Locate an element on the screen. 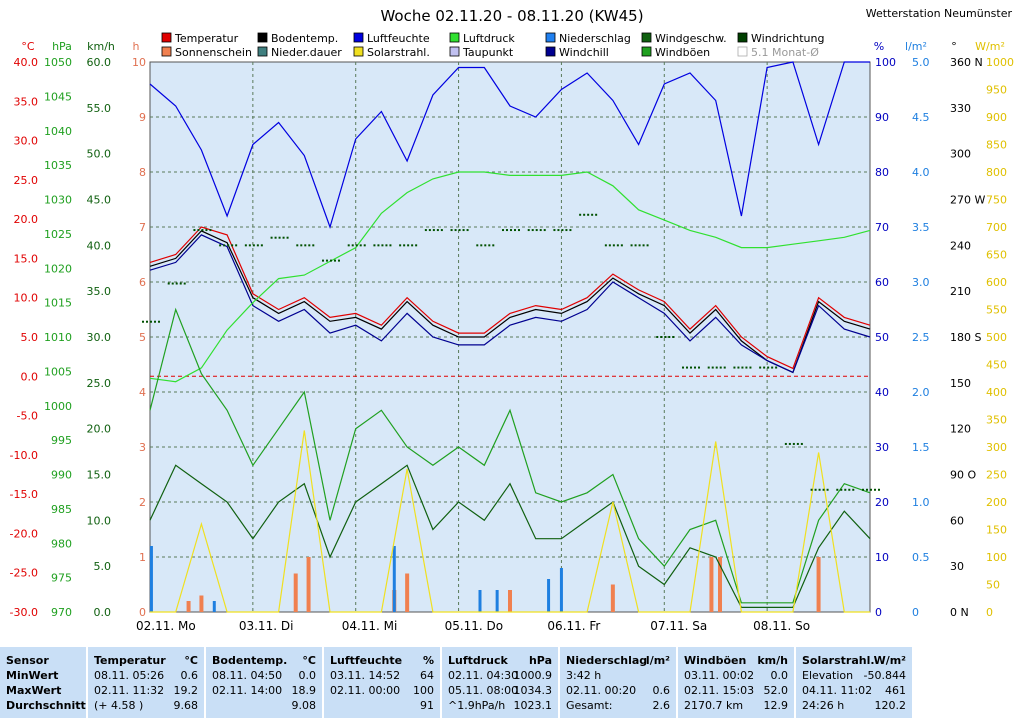  axis-tick-temp: -25.0 is located at coordinates (24, 573).